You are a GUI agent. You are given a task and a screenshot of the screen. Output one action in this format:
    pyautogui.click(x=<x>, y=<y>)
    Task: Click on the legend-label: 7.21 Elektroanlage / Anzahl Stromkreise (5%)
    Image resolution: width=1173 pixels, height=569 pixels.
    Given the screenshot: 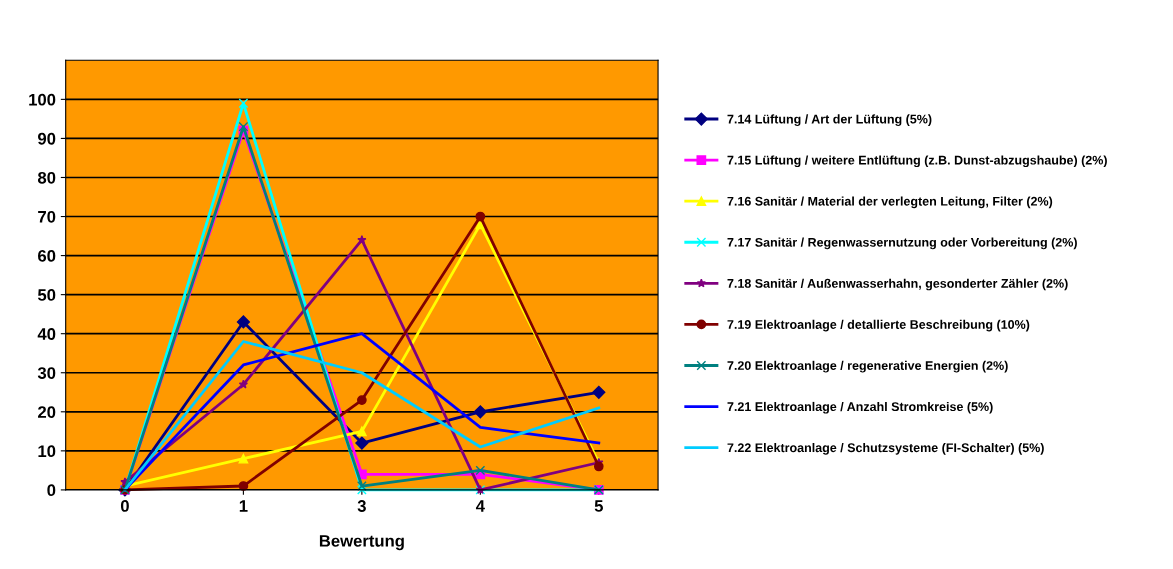 What is the action you would take?
    pyautogui.click(x=860, y=407)
    